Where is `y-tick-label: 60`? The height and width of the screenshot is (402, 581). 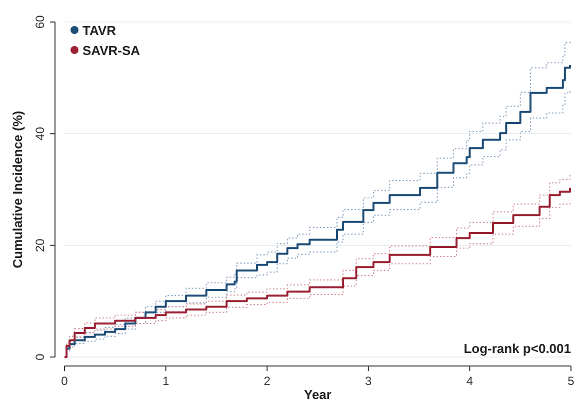 y-tick-label: 60 is located at coordinates (40, 22).